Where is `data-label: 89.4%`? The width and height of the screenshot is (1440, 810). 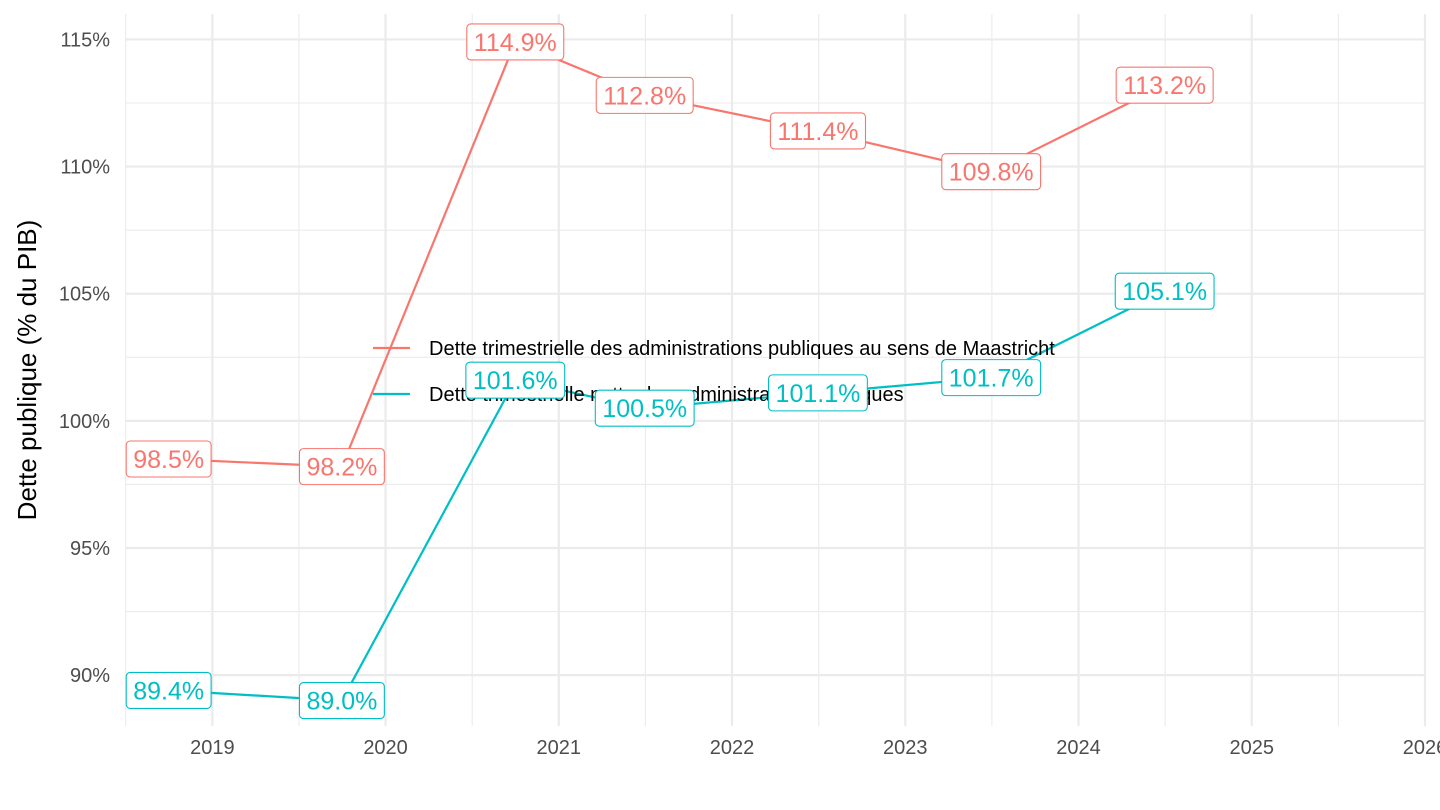 data-label: 89.4% is located at coordinates (168, 690).